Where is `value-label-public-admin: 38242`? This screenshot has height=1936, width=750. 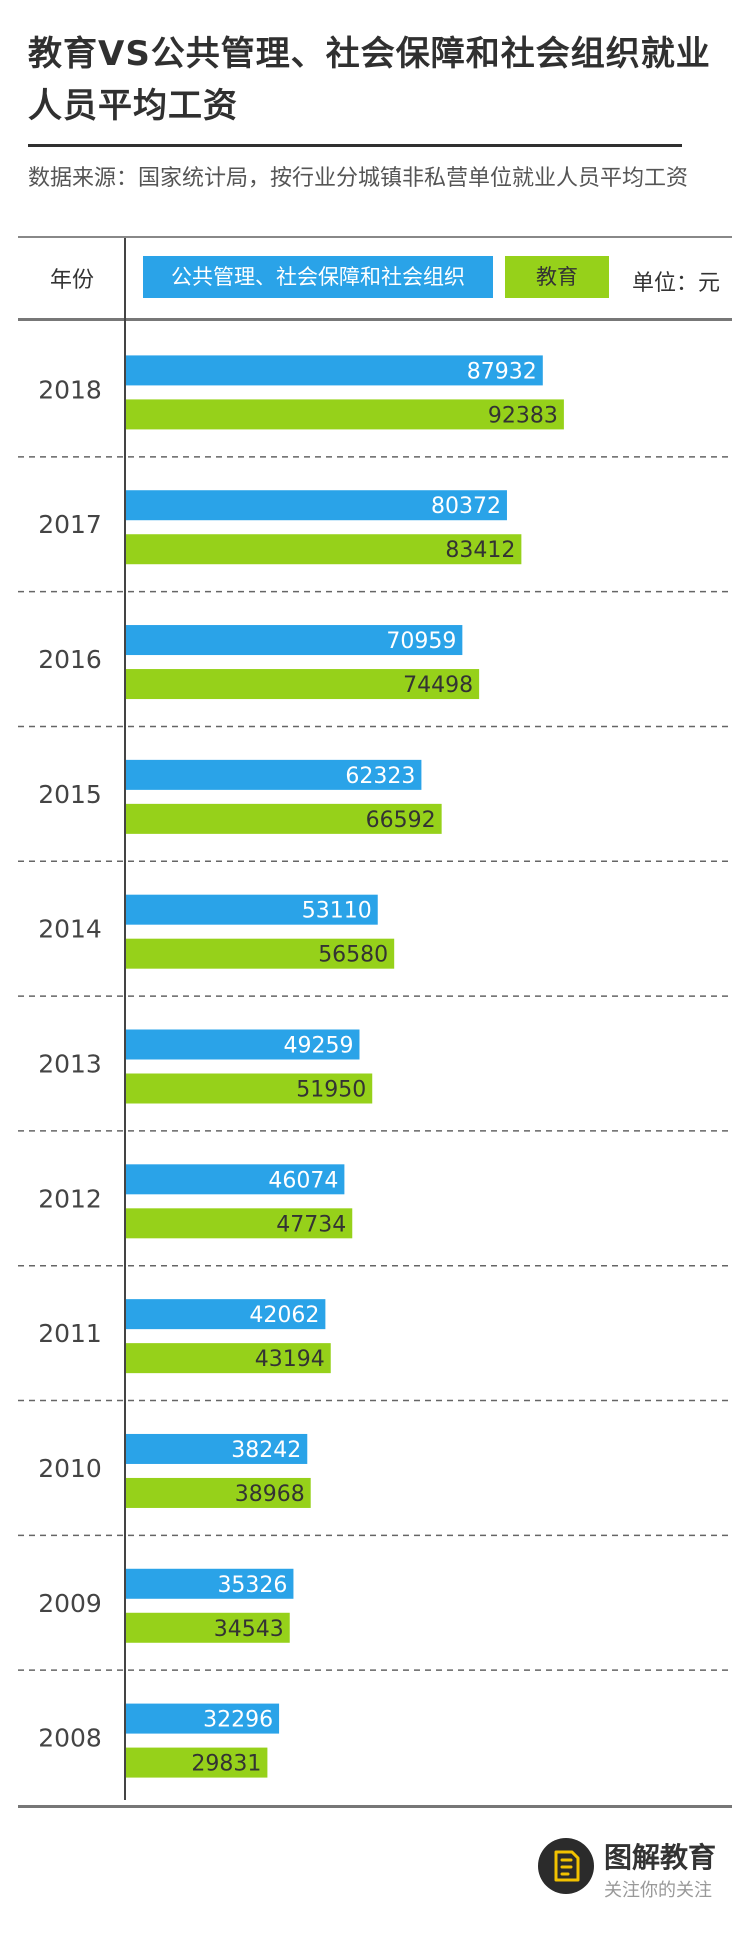
value-label-public-admin: 38242 is located at coordinates (266, 1450).